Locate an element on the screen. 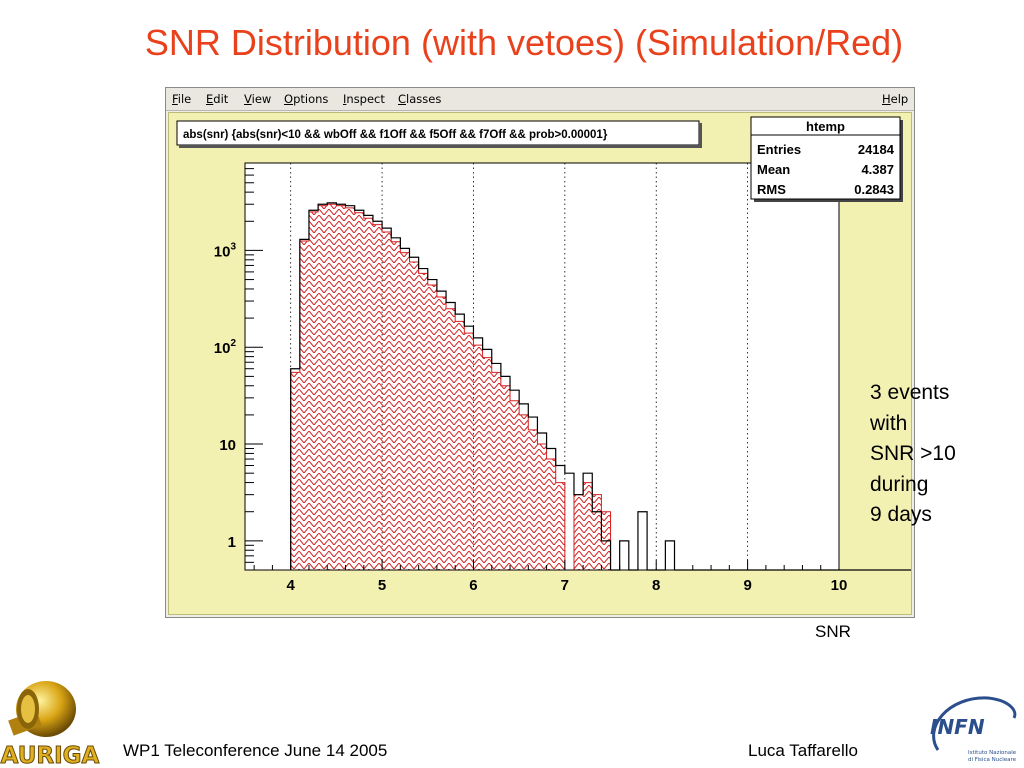 The image size is (1024, 768). stats-row-label: Mean is located at coordinates (773, 169).